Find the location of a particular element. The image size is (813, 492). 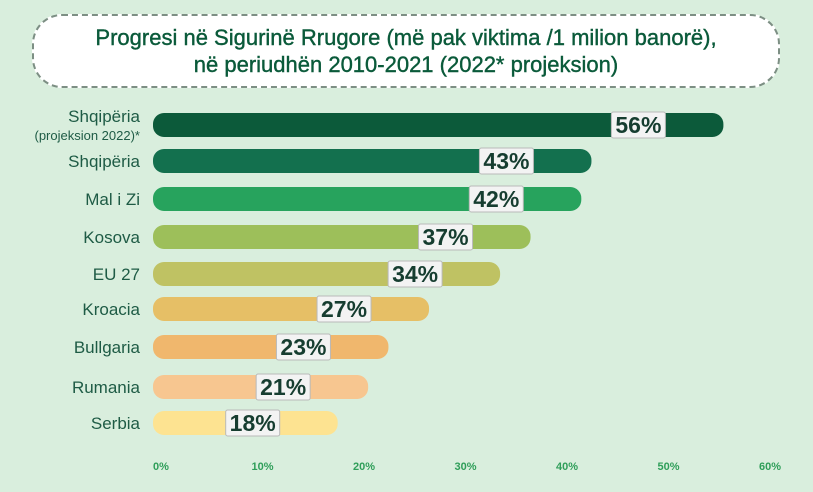

x-tick-label: 0% is located at coordinates (161, 467).